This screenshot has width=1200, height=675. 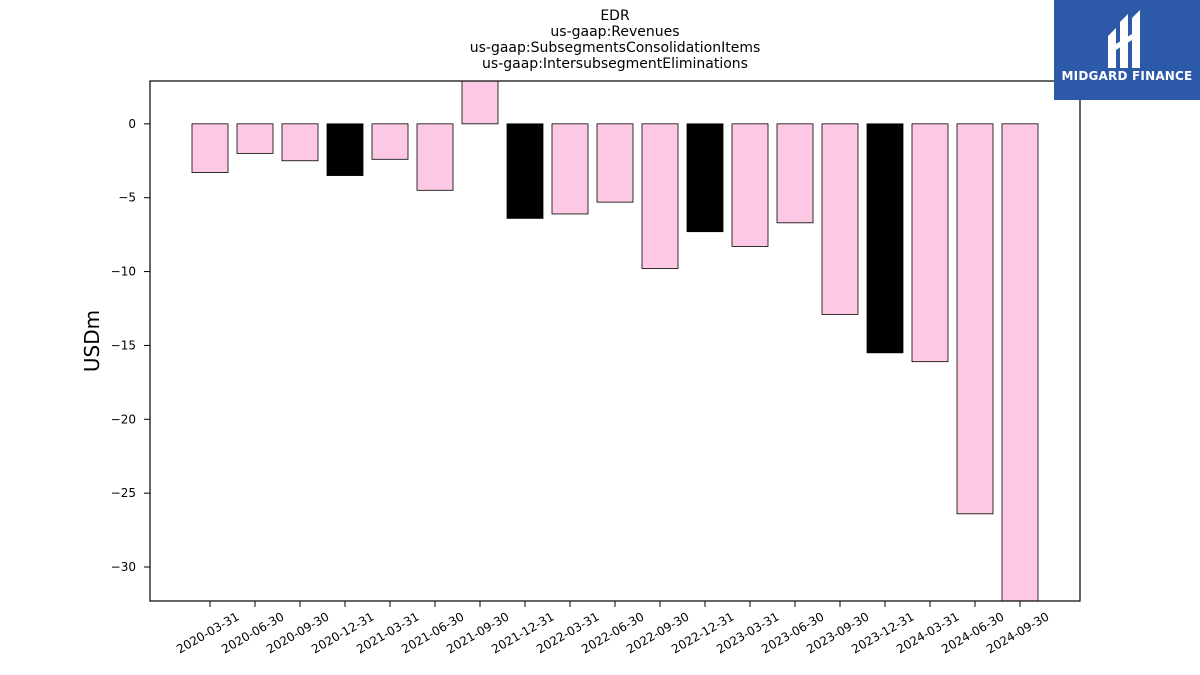 I want to click on chart-title-line-4: us-gaap:IntersubsegmentEliminations, so click(x=615, y=64).